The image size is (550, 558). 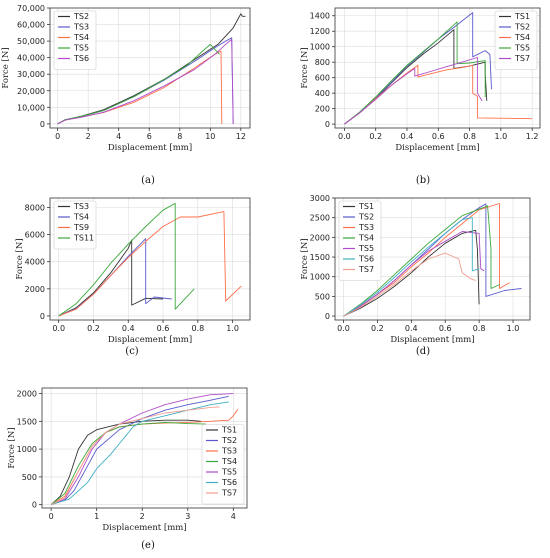 What do you see at coordinates (187, 516) in the screenshot?
I see `x-tick-label: 3` at bounding box center [187, 516].